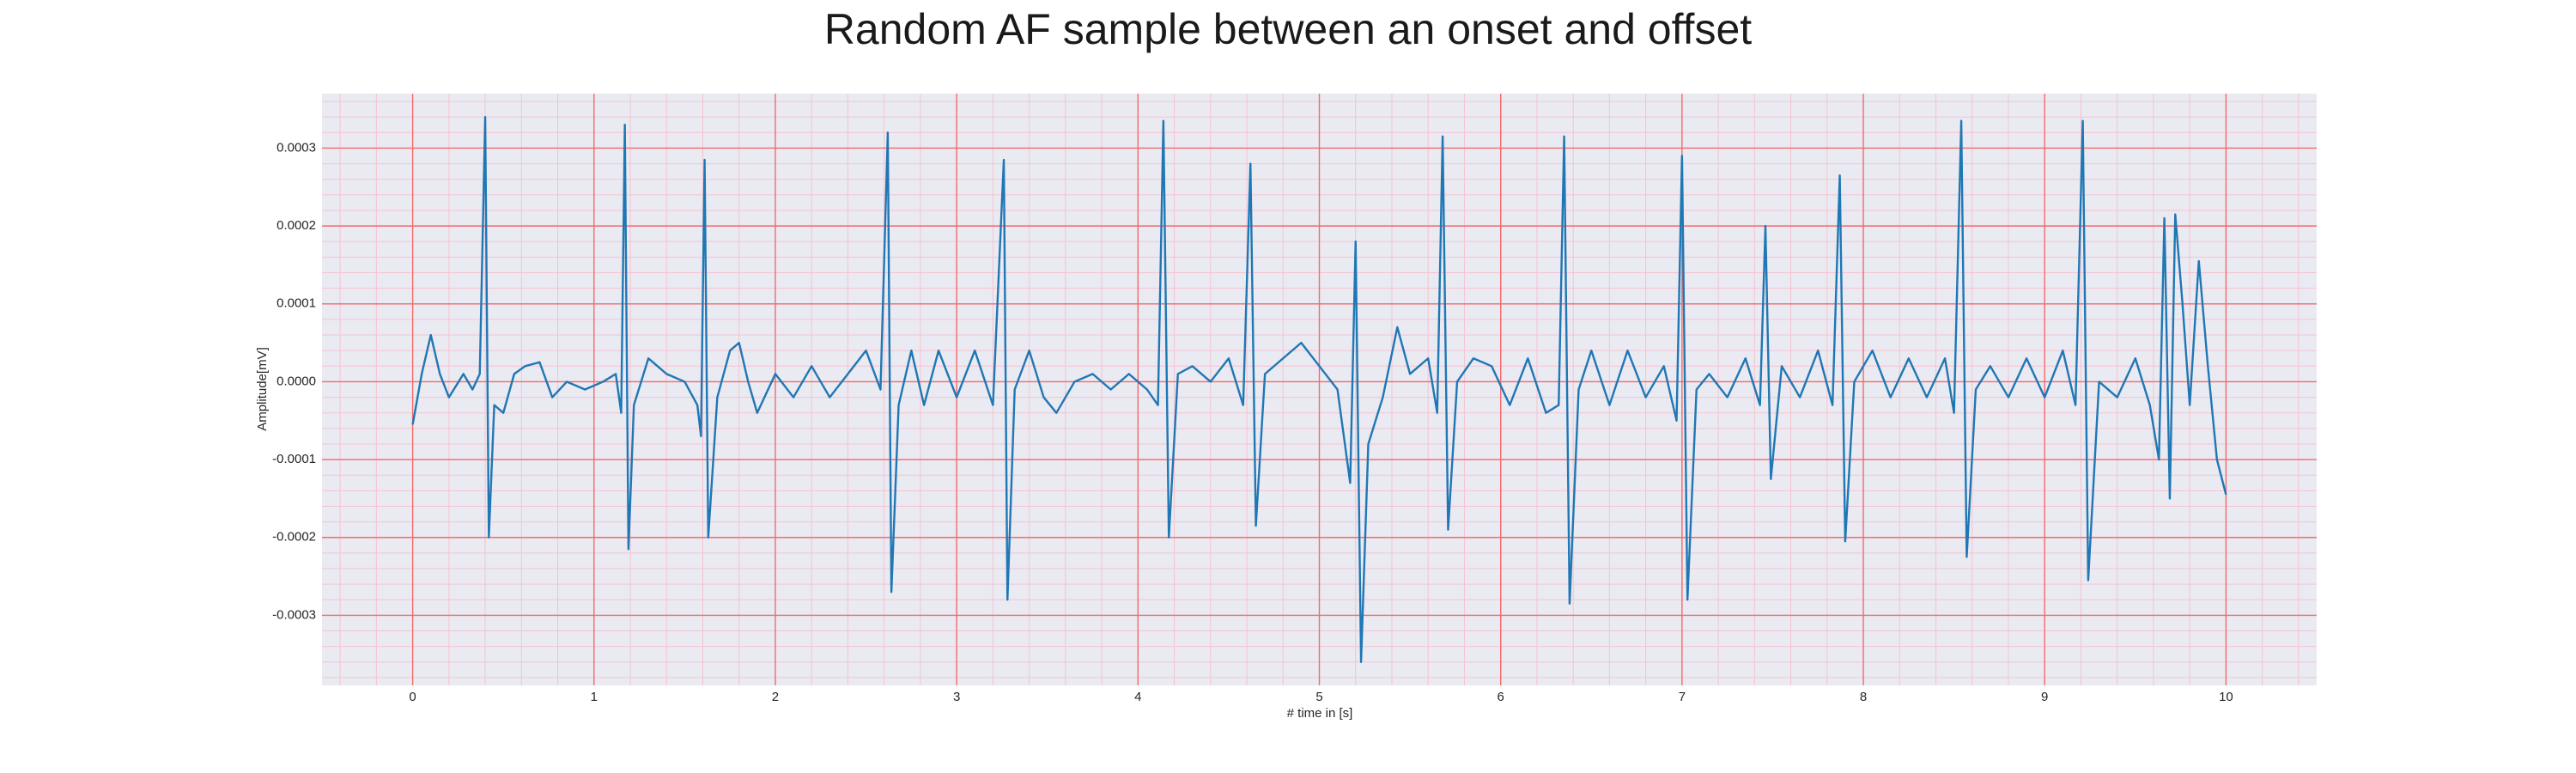  Describe the element at coordinates (1320, 713) in the screenshot. I see `x-axis-label: # time in [s]` at that location.